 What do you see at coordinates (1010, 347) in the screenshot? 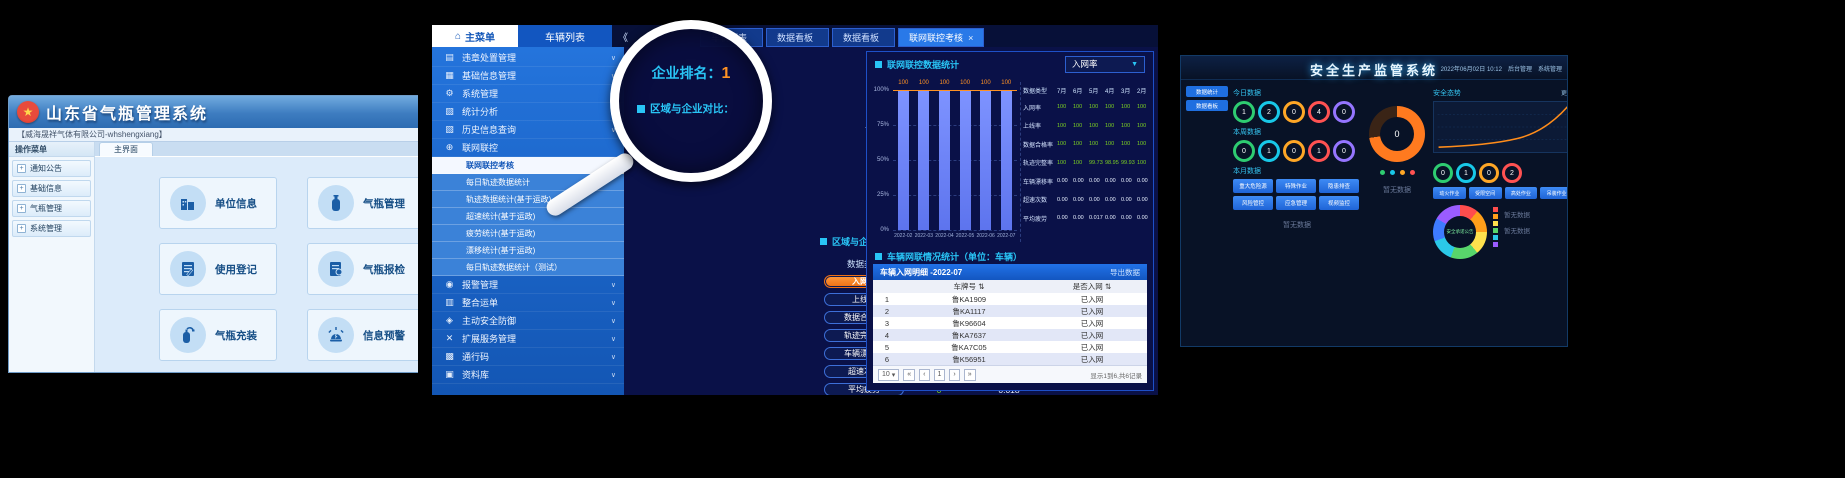
I see `table-row: 5 鲁KA7C05 已入网` at bounding box center [1010, 347].